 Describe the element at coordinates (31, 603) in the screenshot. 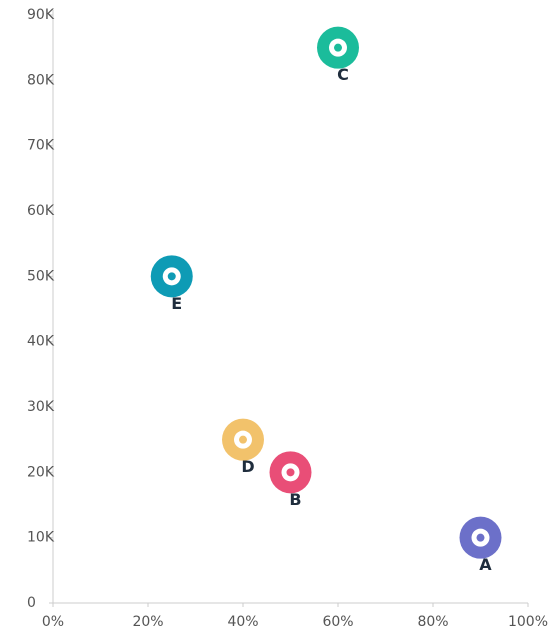

I see `y-tick-label: 0` at that location.